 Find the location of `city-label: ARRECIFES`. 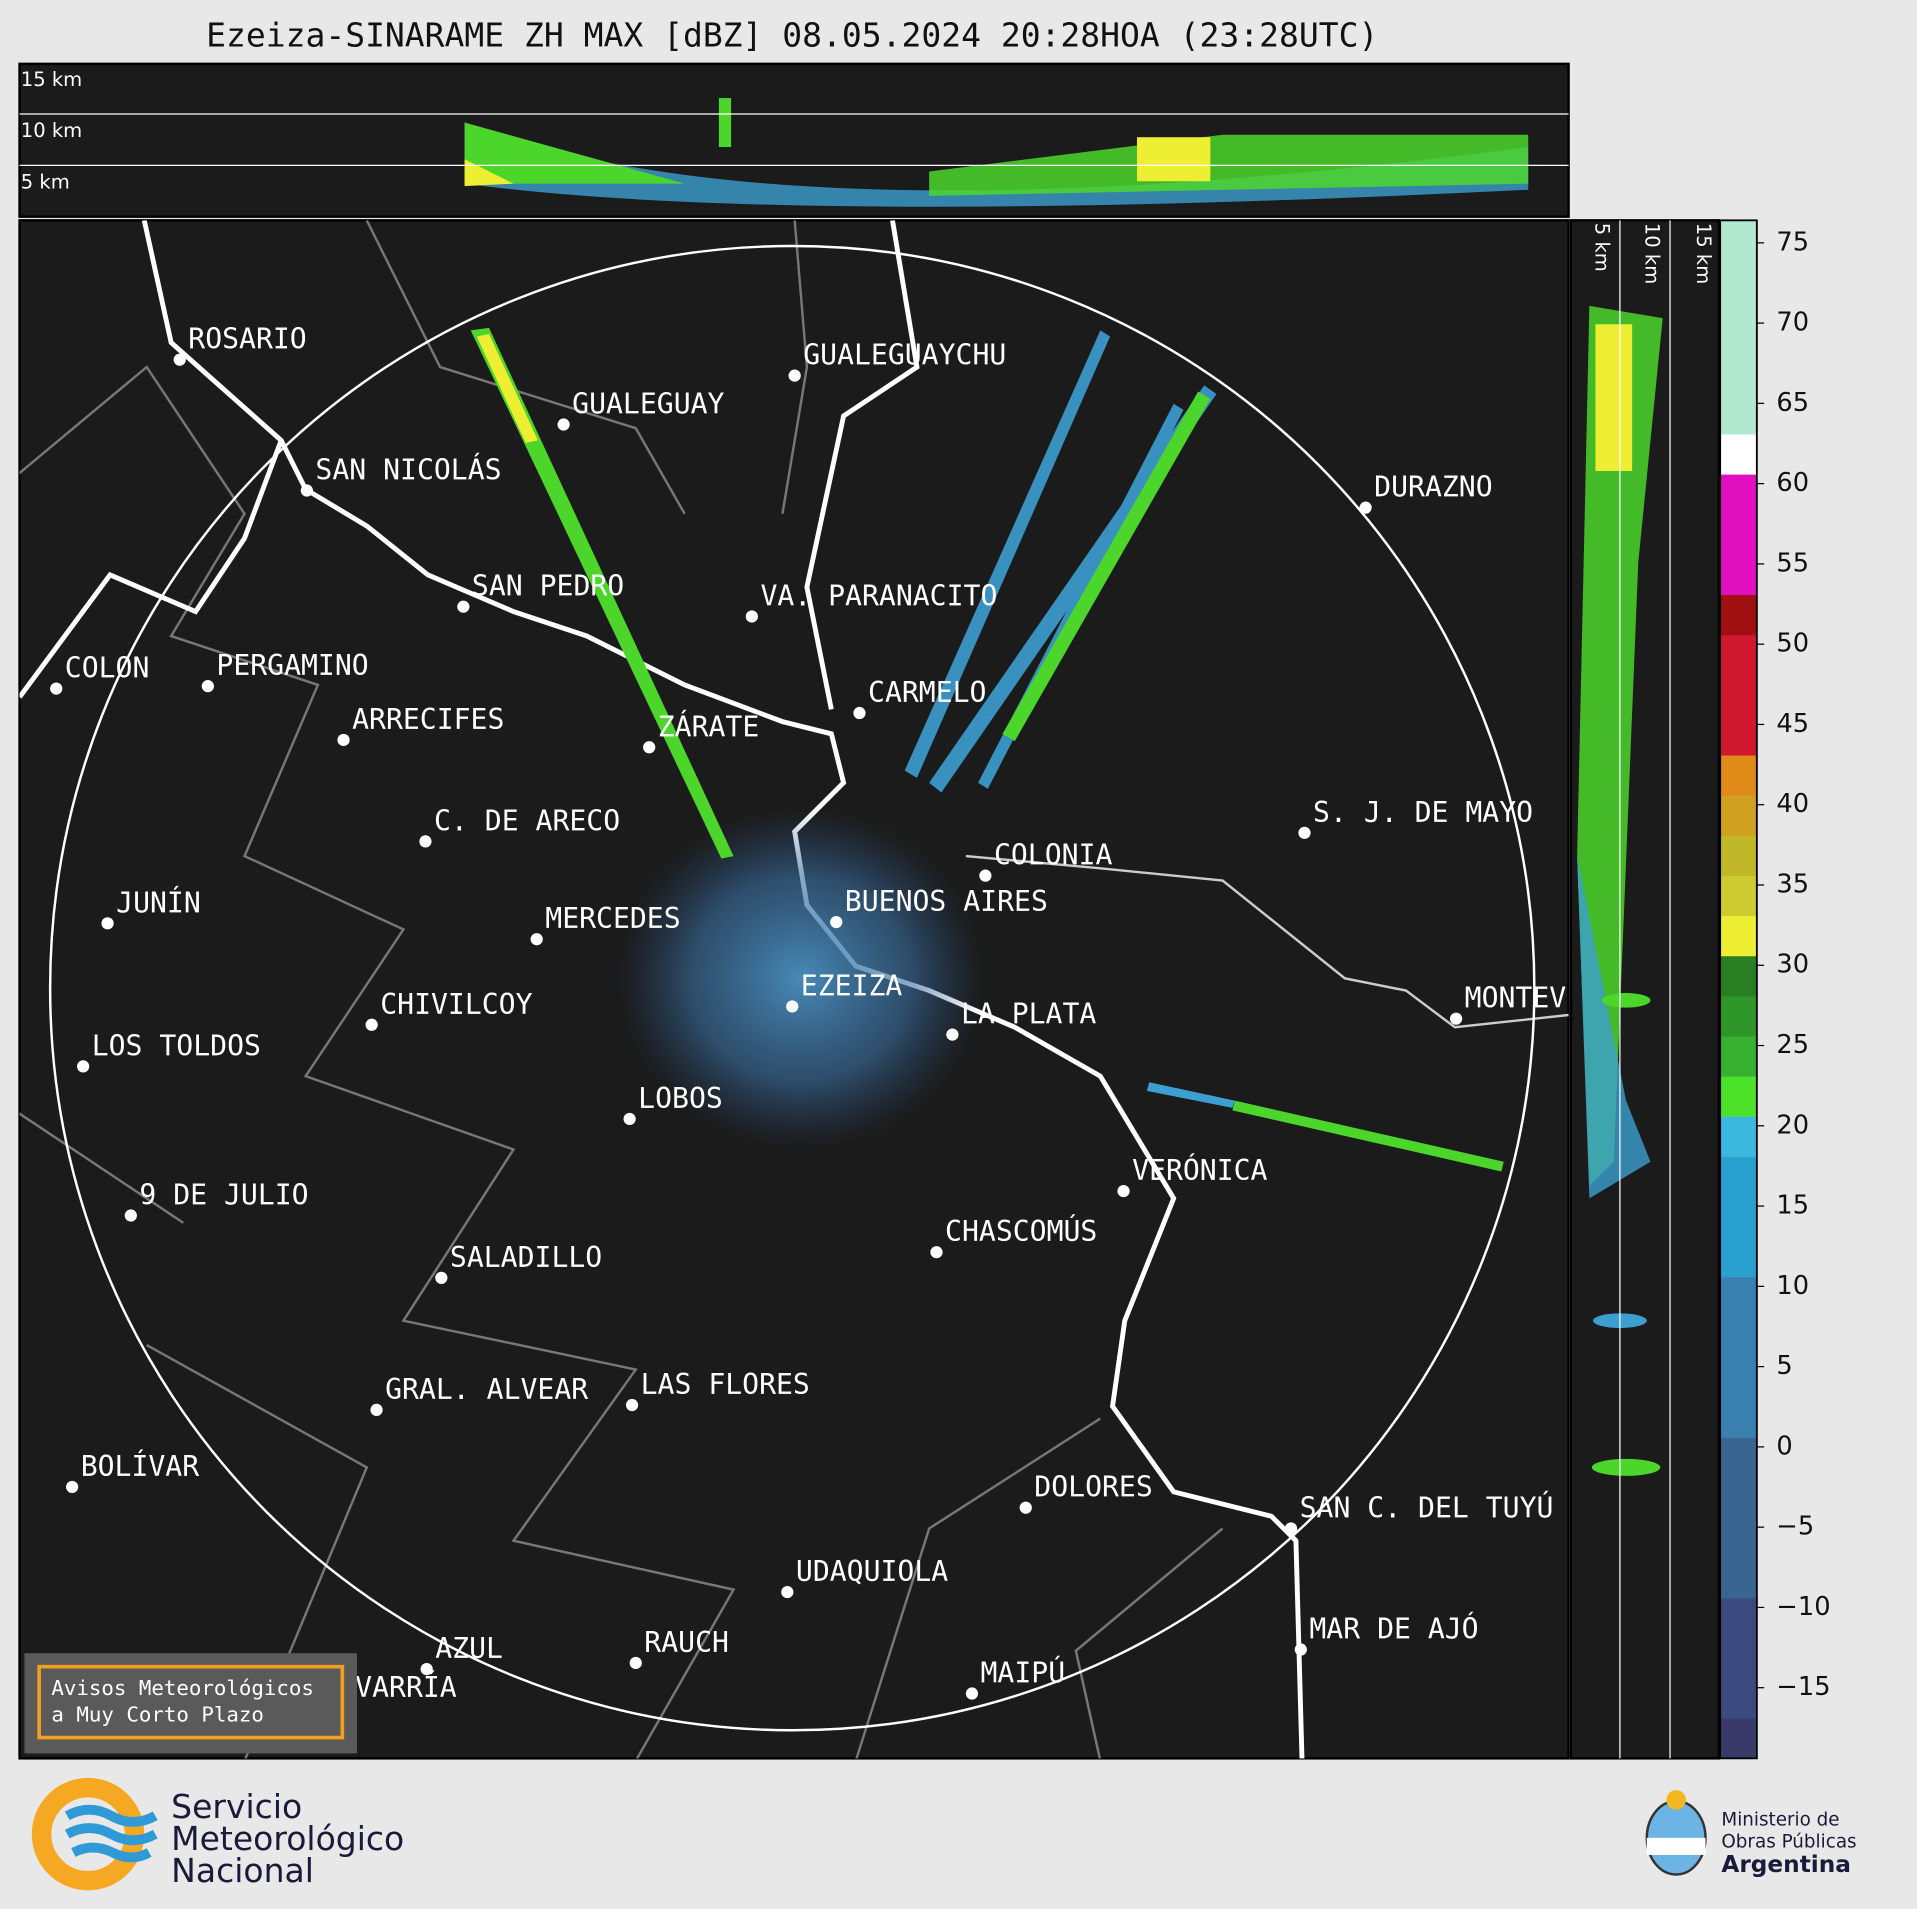

city-label: ARRECIFES is located at coordinates (428, 719).